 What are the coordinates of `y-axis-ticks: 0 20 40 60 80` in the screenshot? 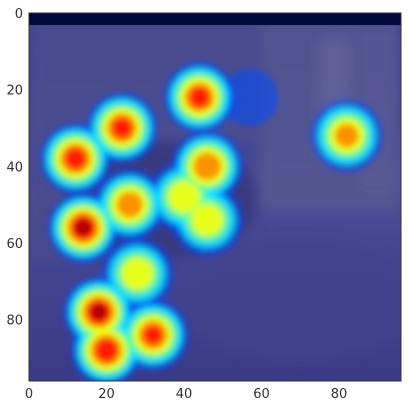 It's located at (14, 168).